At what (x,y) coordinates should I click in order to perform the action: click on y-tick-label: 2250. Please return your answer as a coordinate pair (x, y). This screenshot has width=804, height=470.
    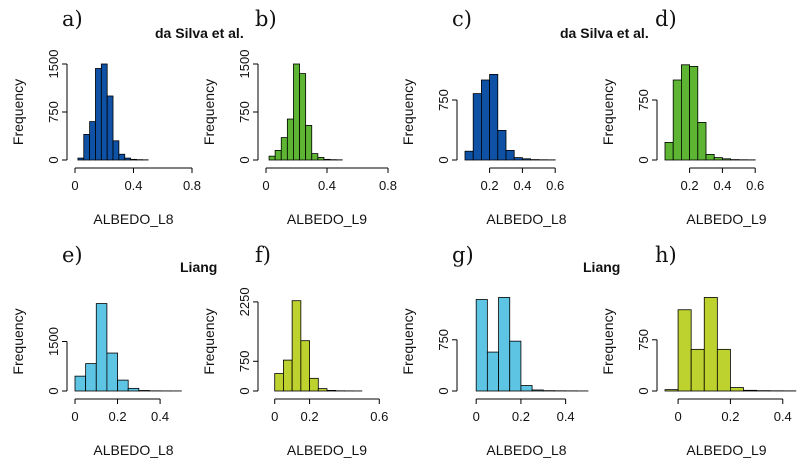
    Looking at the image, I should click on (244, 301).